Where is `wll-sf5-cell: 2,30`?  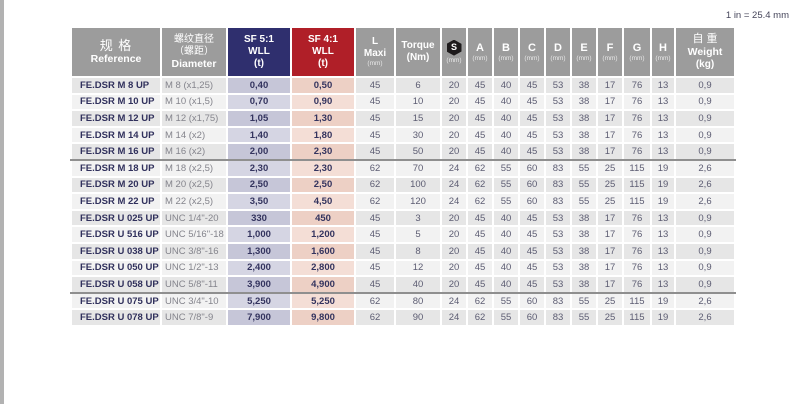 wll-sf5-cell: 2,30 is located at coordinates (259, 168).